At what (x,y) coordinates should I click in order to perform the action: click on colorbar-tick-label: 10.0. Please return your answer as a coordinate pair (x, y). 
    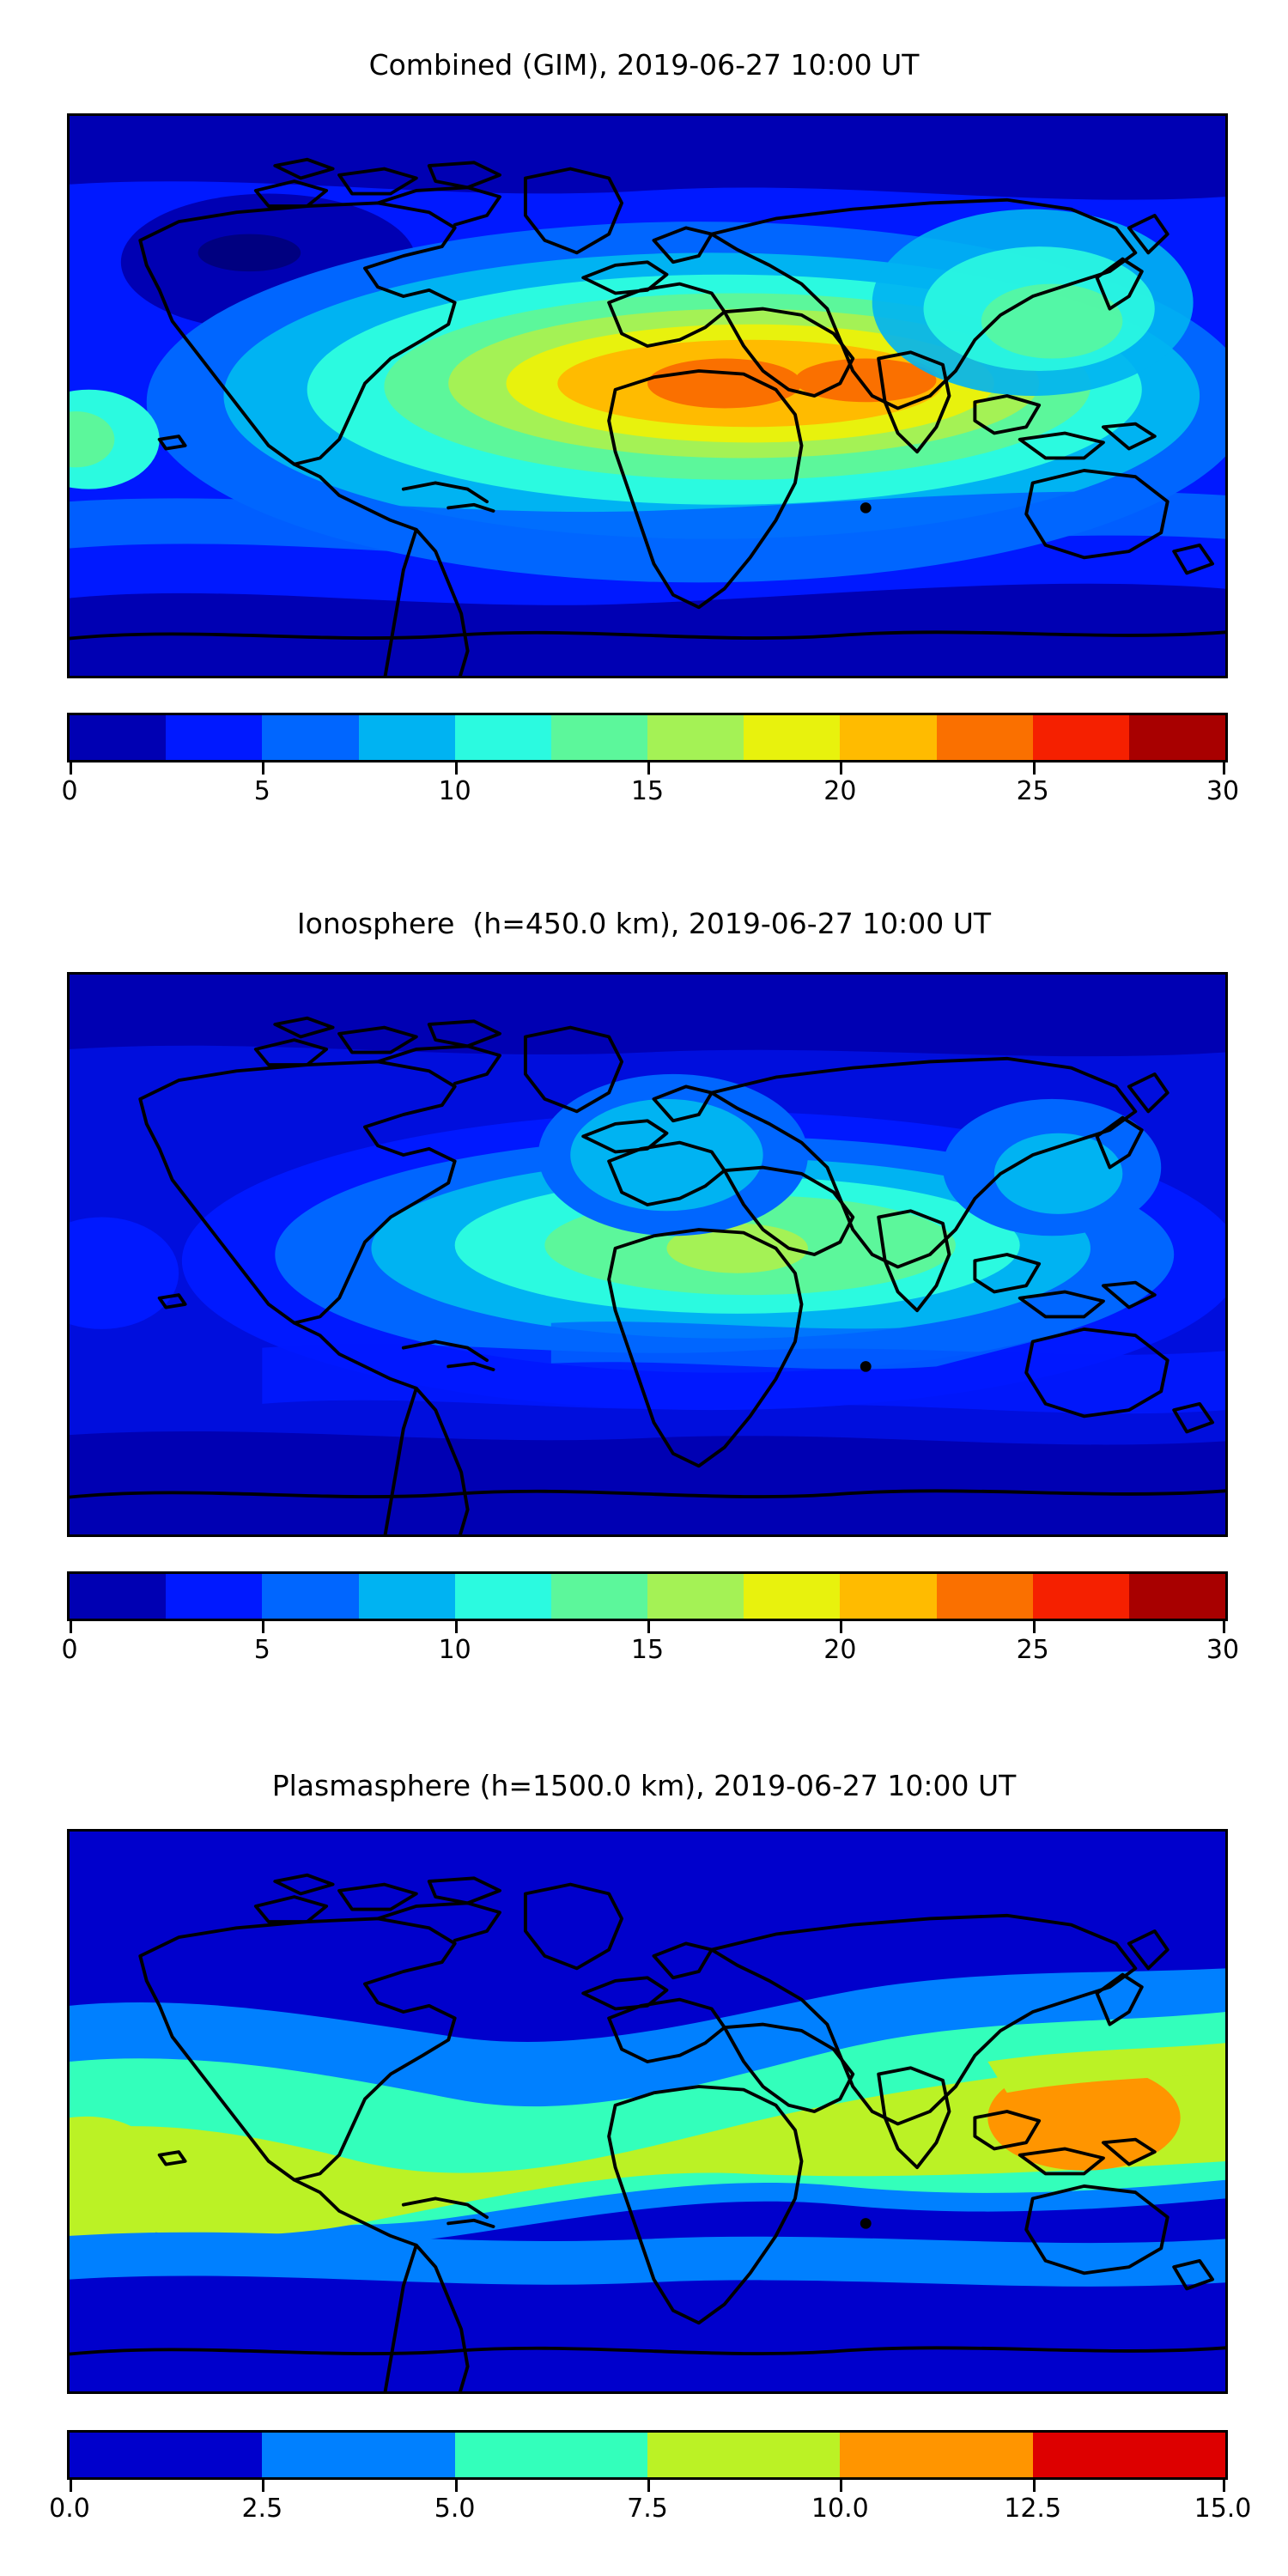
    Looking at the image, I should click on (840, 2509).